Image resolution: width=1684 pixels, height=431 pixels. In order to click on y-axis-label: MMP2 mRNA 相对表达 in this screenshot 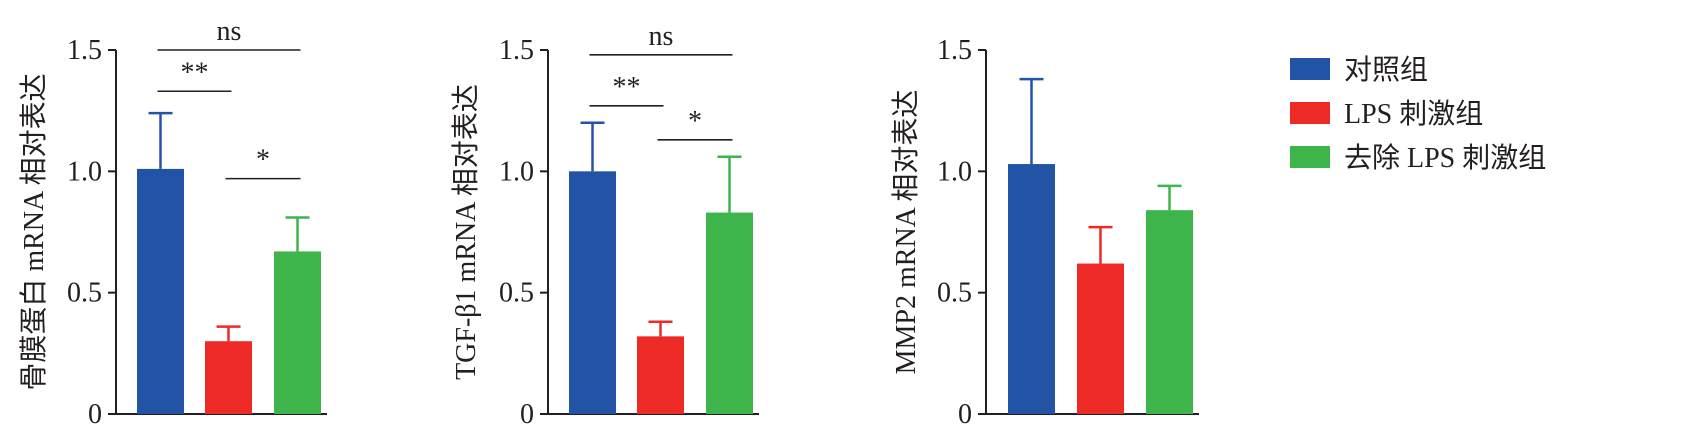, I will do `click(906, 232)`.